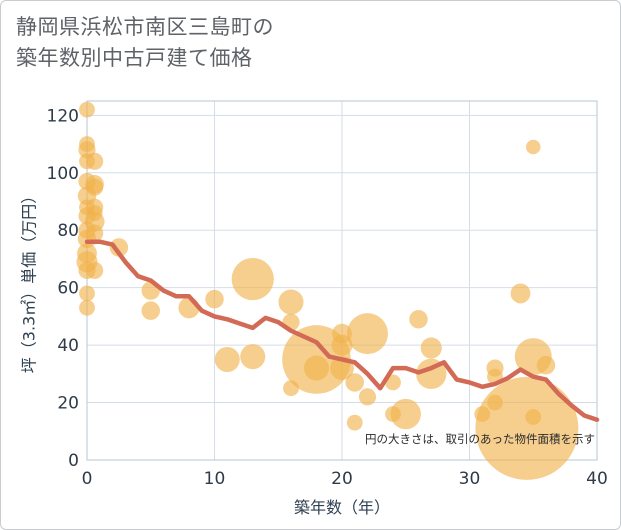  What do you see at coordinates (597, 479) in the screenshot?
I see `x-tick-label: 40` at bounding box center [597, 479].